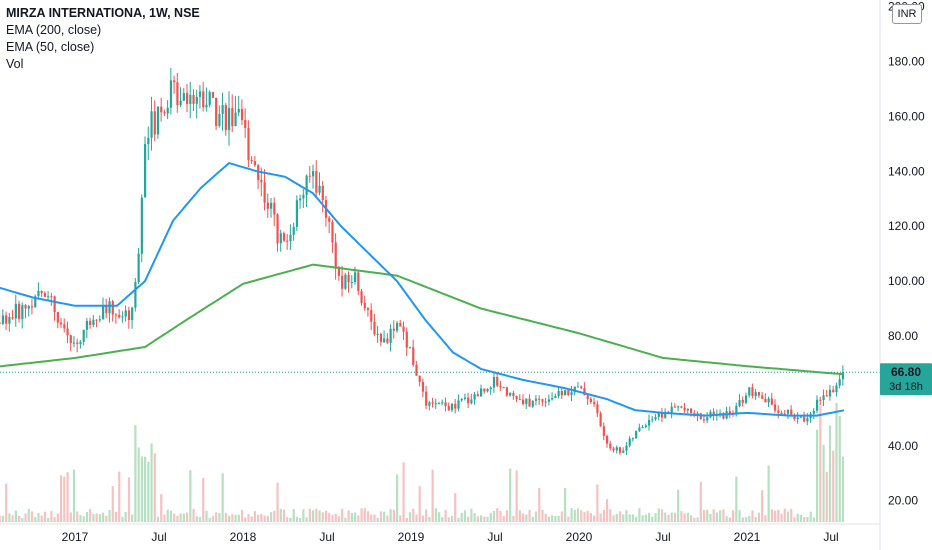 Image resolution: width=932 pixels, height=550 pixels. I want to click on currency-button: INR, so click(907, 14).